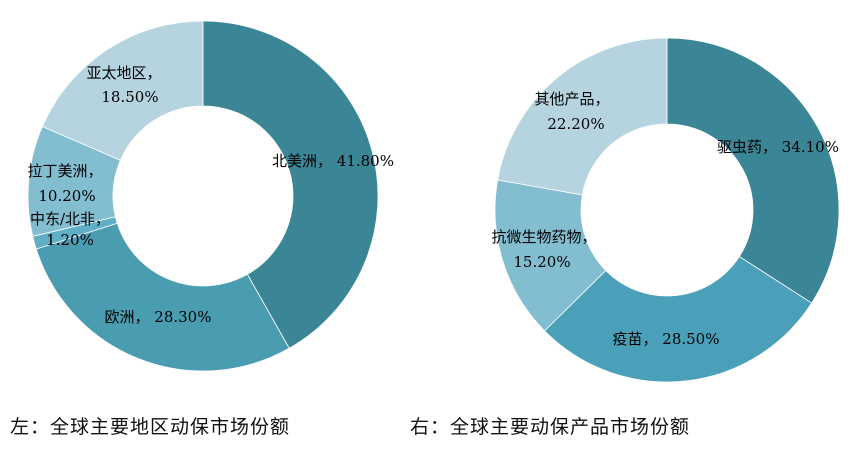 This screenshot has height=459, width=865. I want to click on slice-label-0-3-1: 10.20%, so click(66, 196).